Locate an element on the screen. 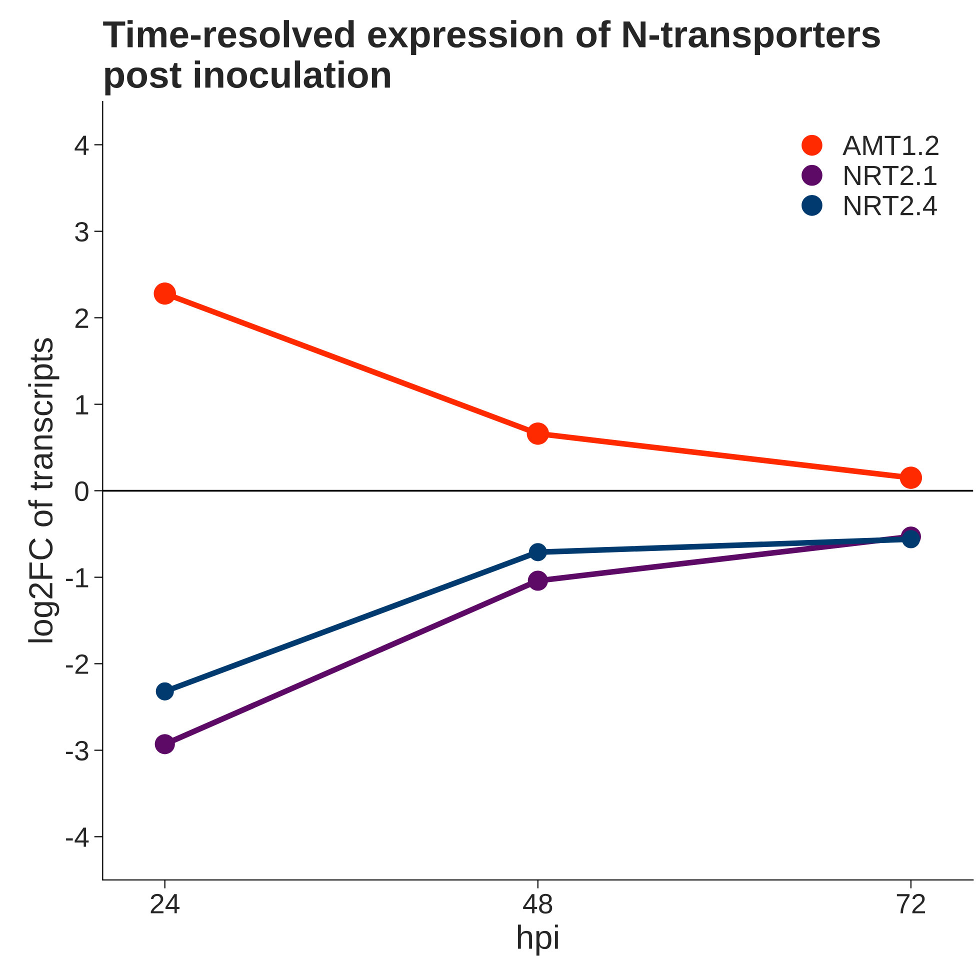 The height and width of the screenshot is (967, 978). x-axis-title: hpi is located at coordinates (538, 940).